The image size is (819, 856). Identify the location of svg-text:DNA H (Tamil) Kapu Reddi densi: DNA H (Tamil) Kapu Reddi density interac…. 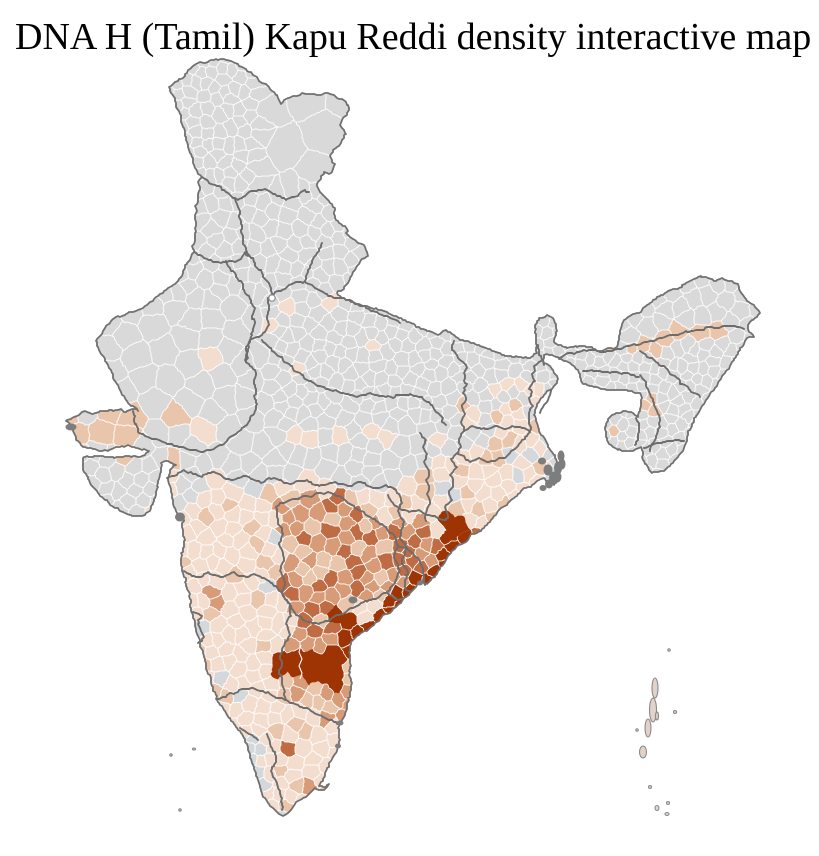
(413, 37).